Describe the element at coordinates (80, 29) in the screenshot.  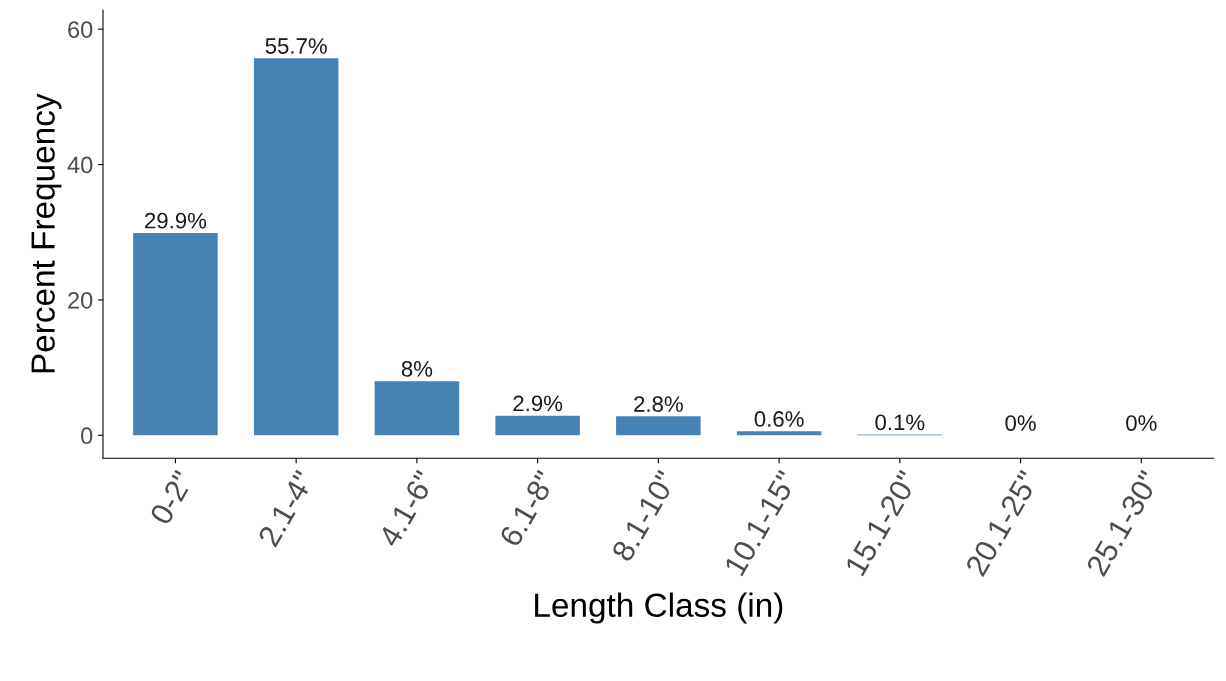
I see `y-tick-label: 60` at that location.